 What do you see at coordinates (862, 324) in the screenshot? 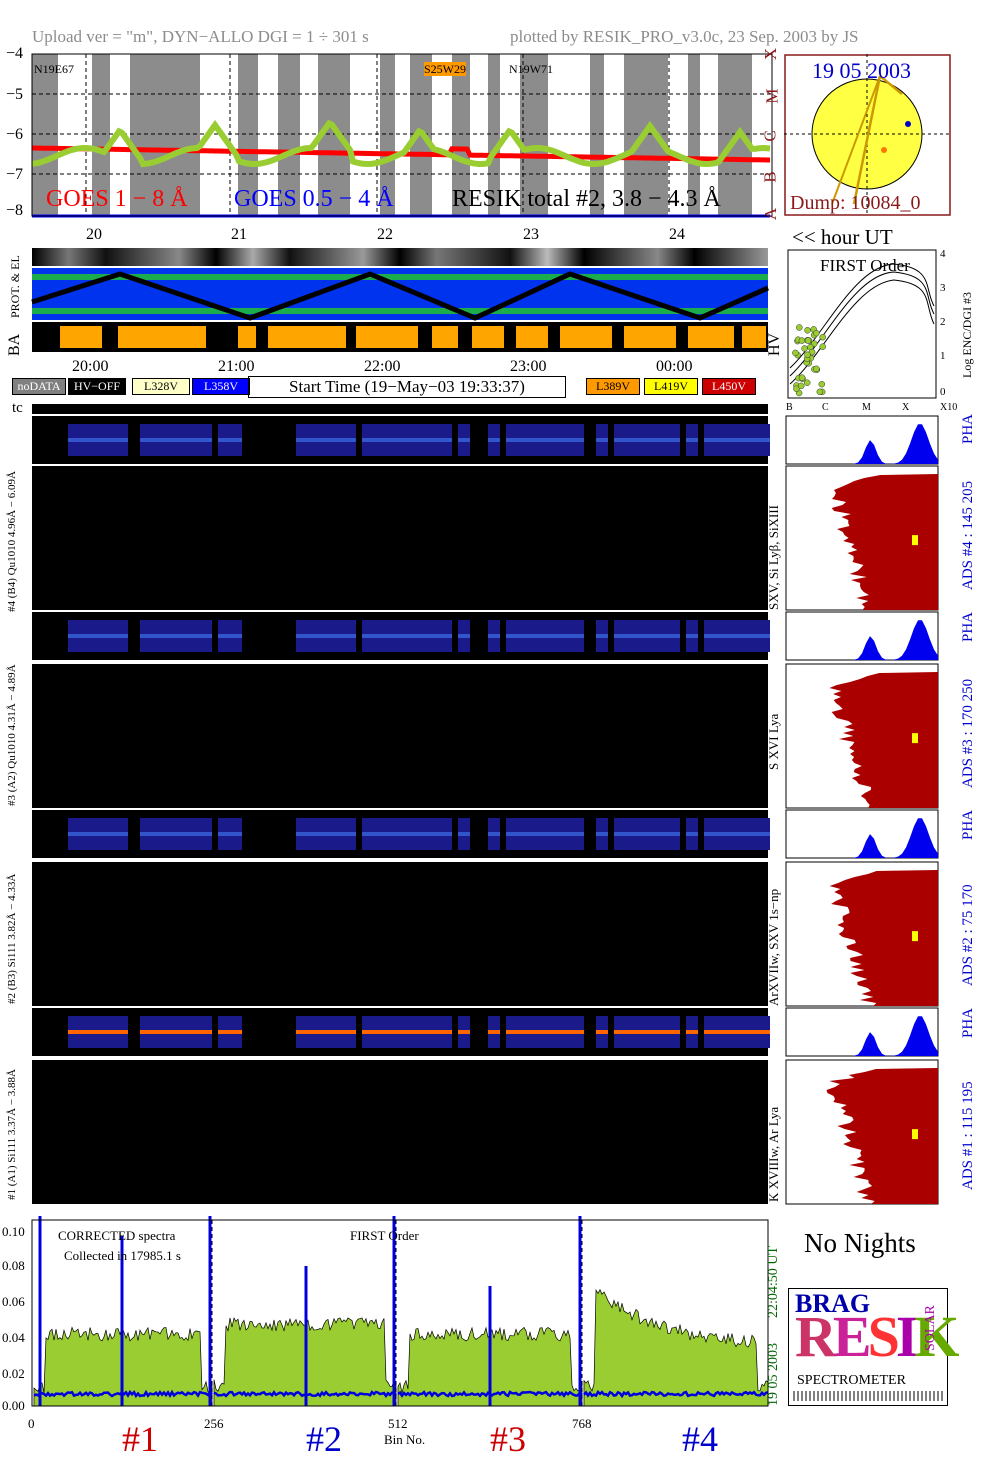
I see `first-order-panel` at bounding box center [862, 324].